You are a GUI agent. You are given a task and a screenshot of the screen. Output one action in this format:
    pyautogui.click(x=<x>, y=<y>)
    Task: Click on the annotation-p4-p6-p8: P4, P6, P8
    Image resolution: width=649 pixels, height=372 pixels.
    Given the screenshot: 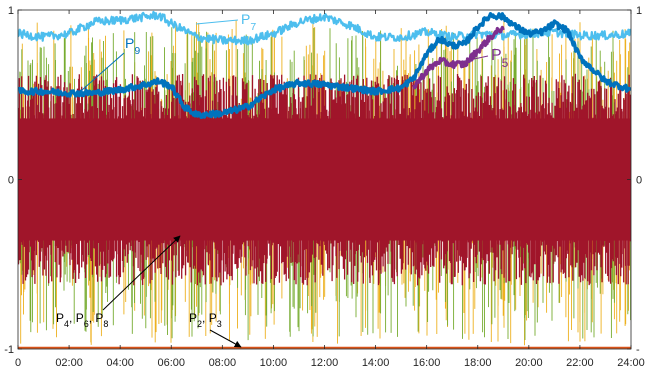 What is the action you would take?
    pyautogui.click(x=82, y=320)
    